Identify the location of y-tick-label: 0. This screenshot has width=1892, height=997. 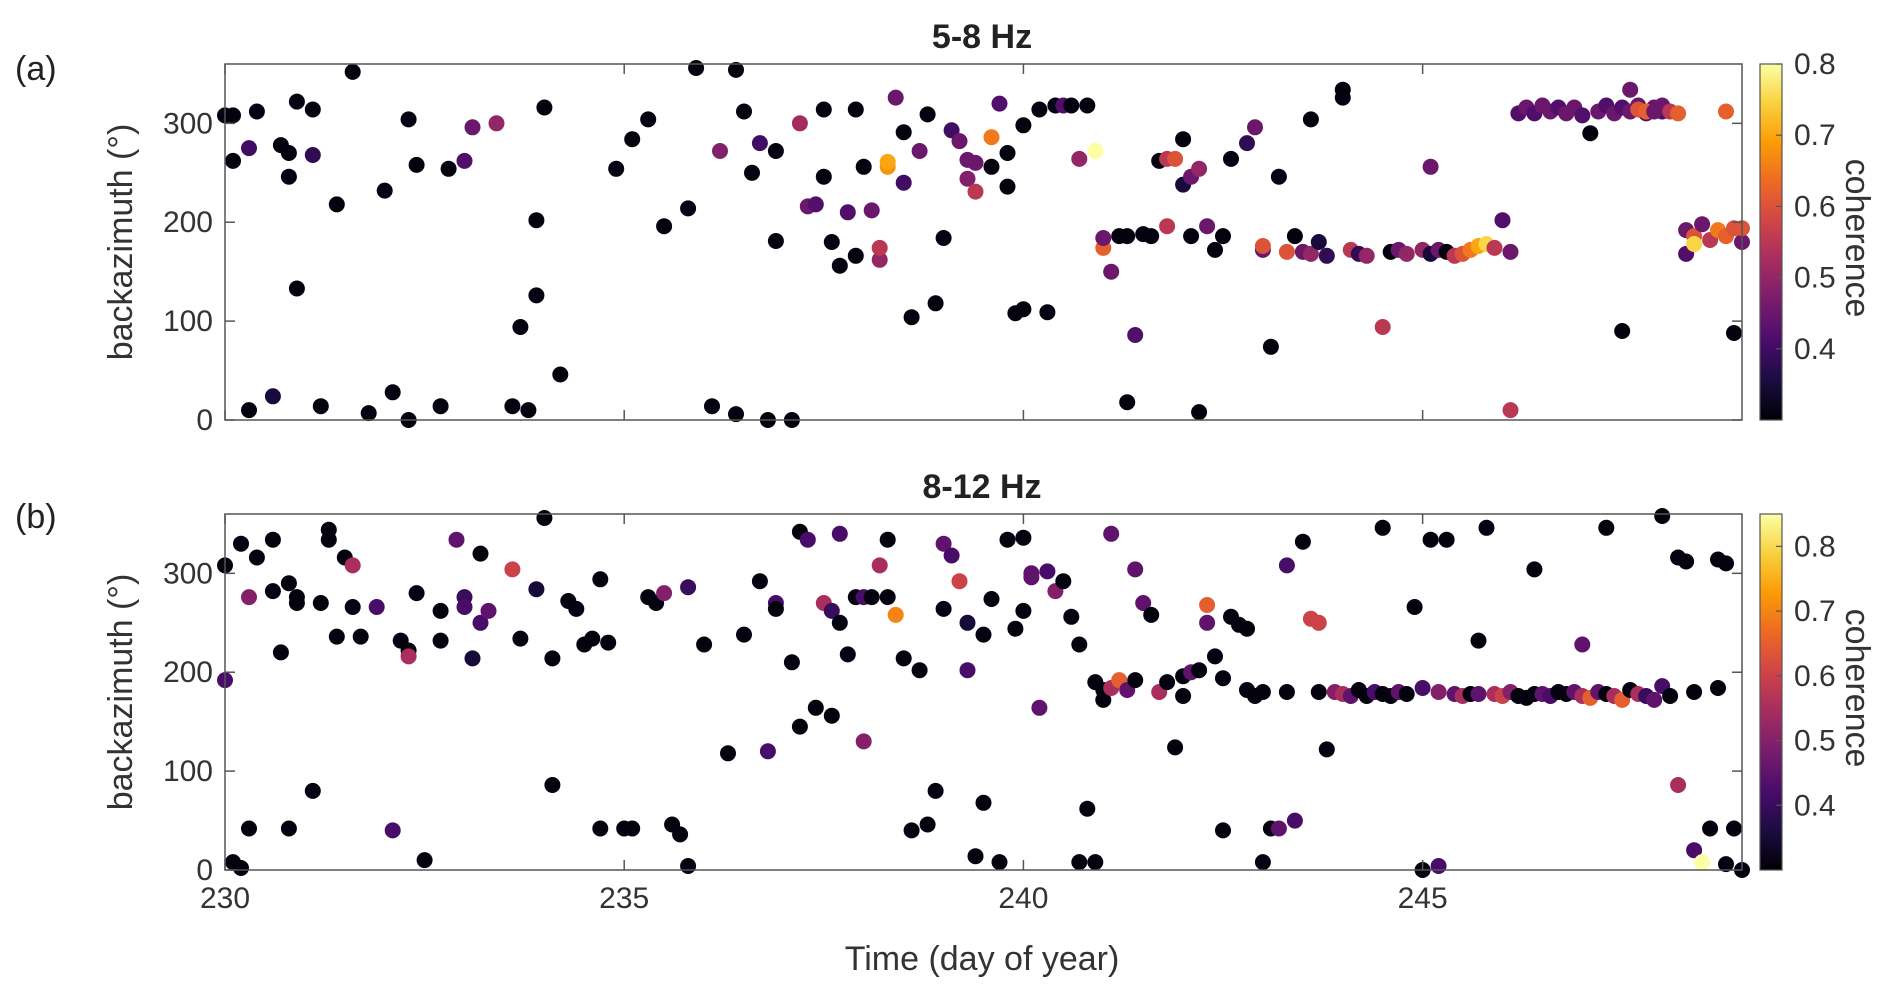
(204, 870).